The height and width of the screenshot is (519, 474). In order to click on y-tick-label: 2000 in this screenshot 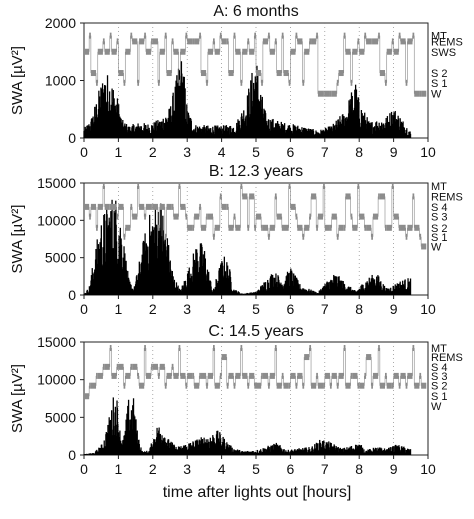, I will do `click(60, 23)`.